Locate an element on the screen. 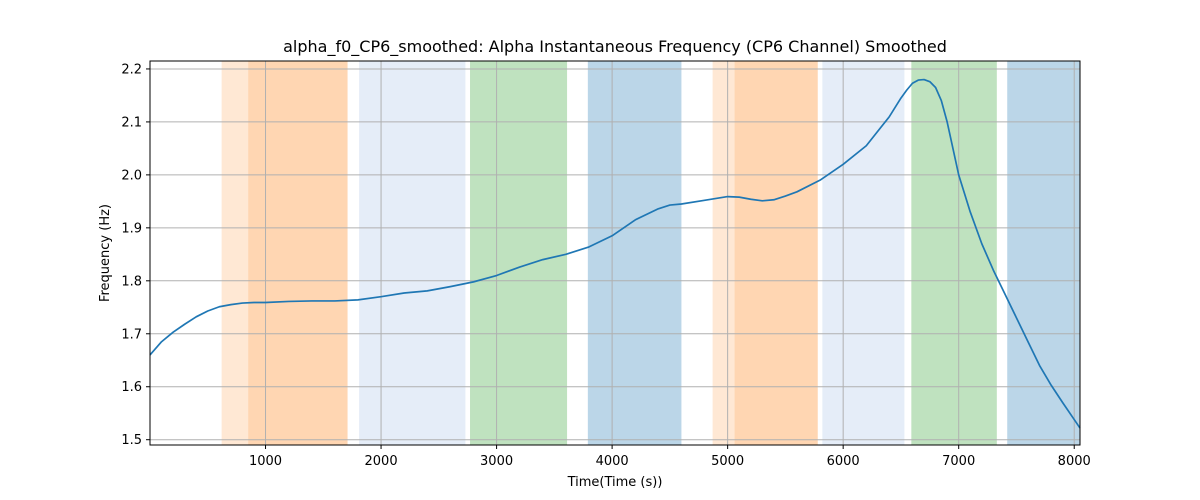 The image size is (1200, 500). y-tick-label: 2.1 is located at coordinates (131, 122).